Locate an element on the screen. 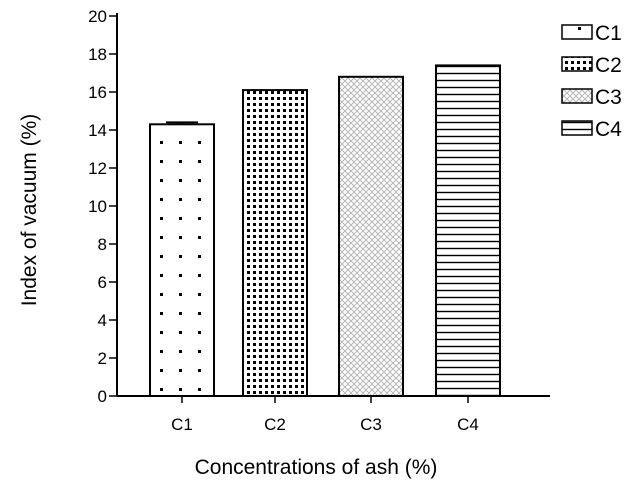  legend-swatch-c2 is located at coordinates (577, 64).